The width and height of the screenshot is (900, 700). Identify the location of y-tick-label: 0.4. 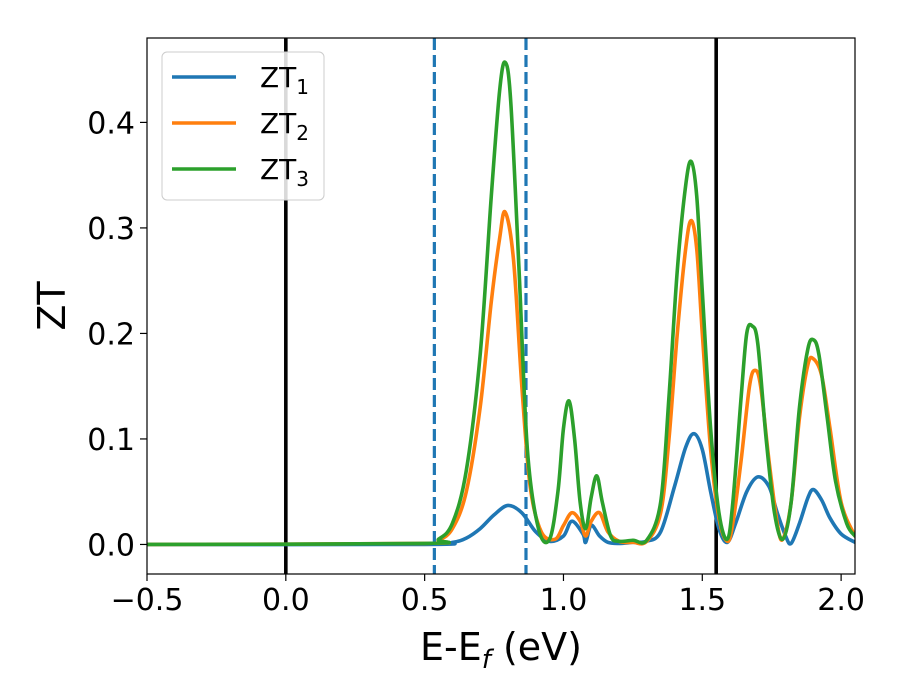
(111, 123).